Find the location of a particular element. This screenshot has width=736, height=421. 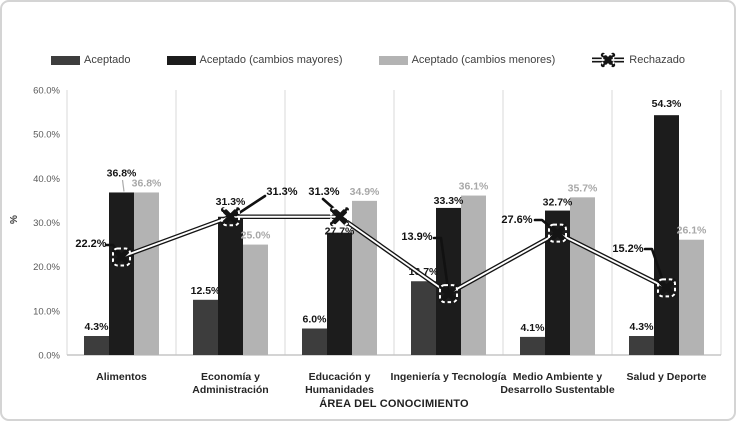

legend-item-aceptado-cambios-mayores: Aceptado (cambios mayores) is located at coordinates (254, 60).